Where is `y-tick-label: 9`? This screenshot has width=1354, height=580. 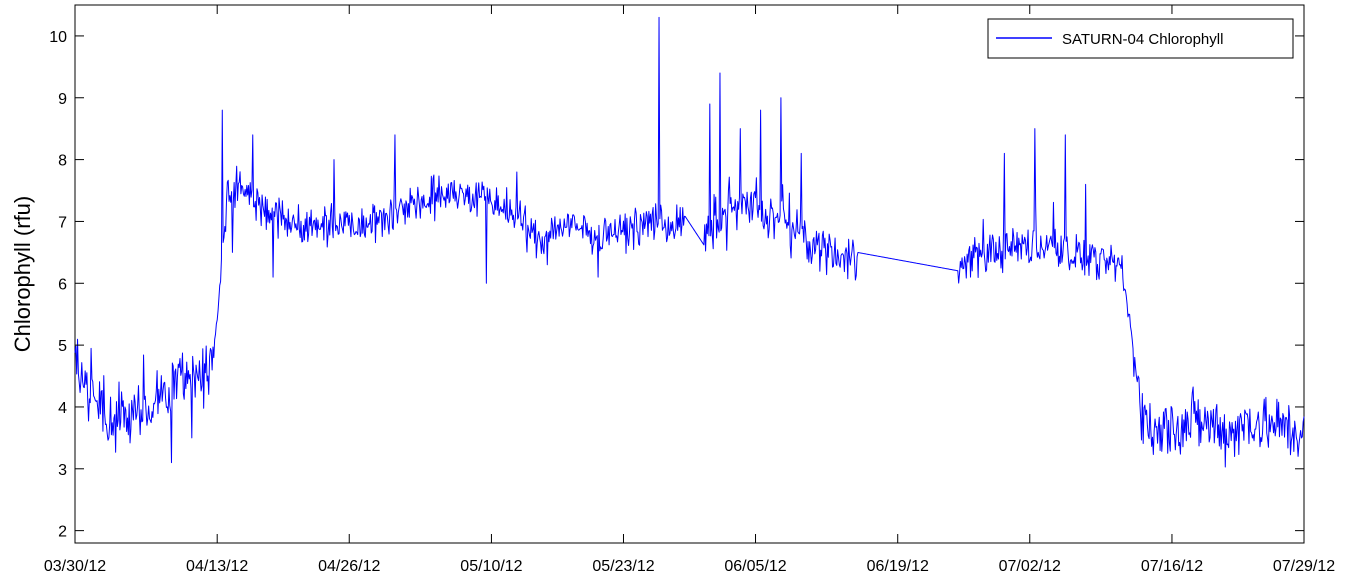
y-tick-label: 9 is located at coordinates (62, 99).